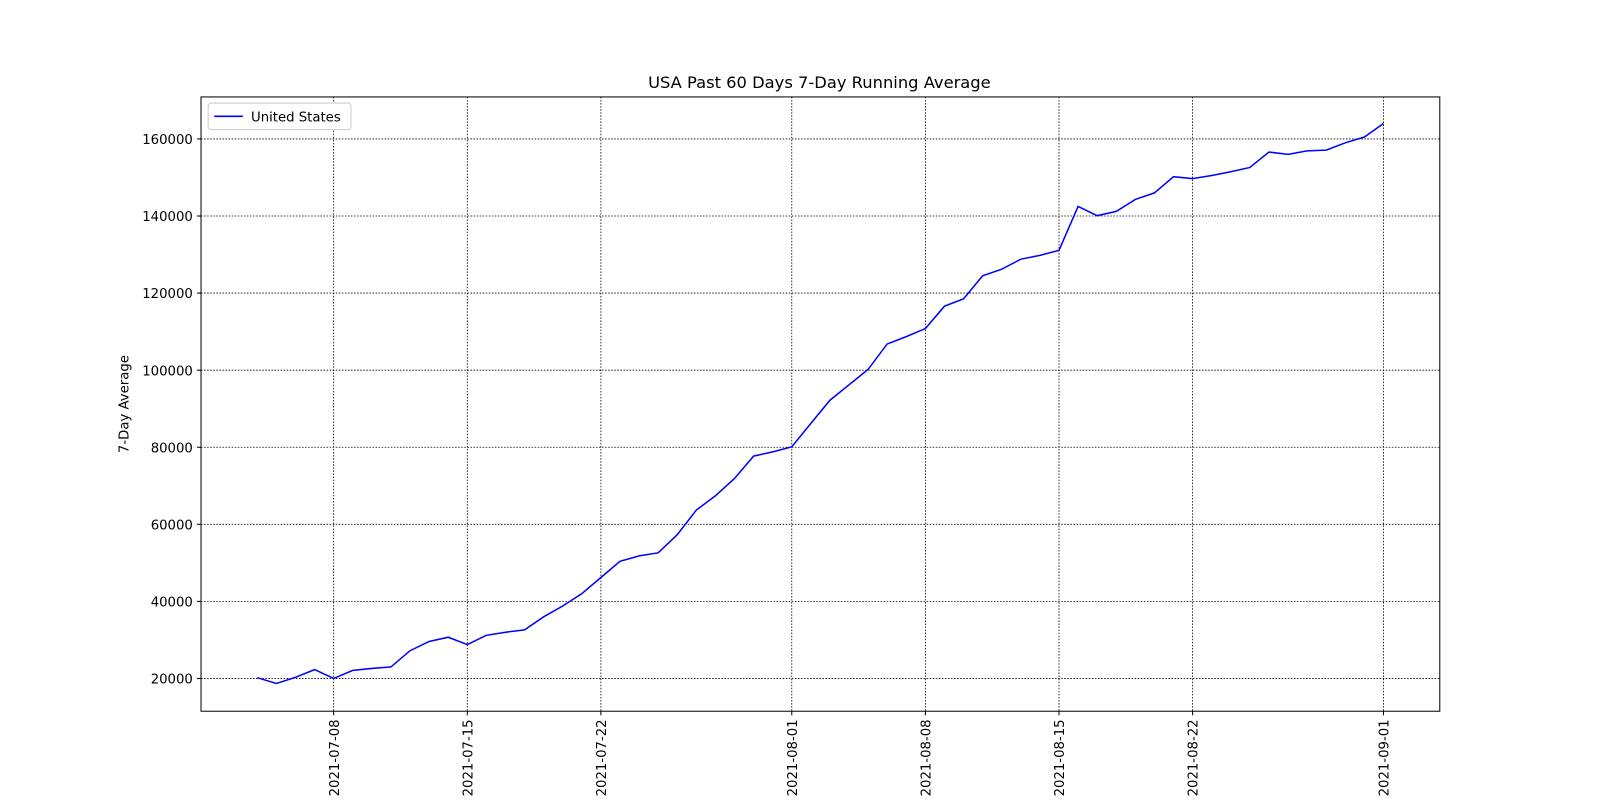 The width and height of the screenshot is (1600, 800). What do you see at coordinates (167, 217) in the screenshot?
I see `y-tick-label: 140000` at bounding box center [167, 217].